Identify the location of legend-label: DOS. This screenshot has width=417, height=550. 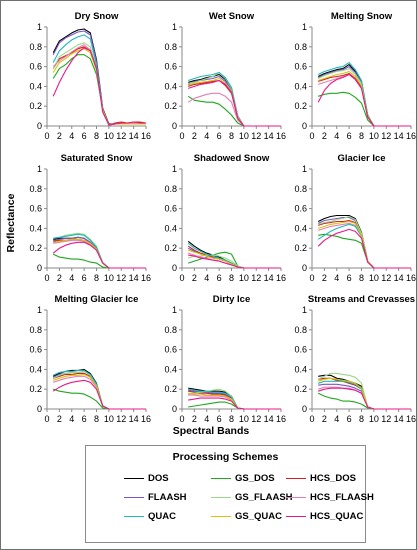
(158, 478).